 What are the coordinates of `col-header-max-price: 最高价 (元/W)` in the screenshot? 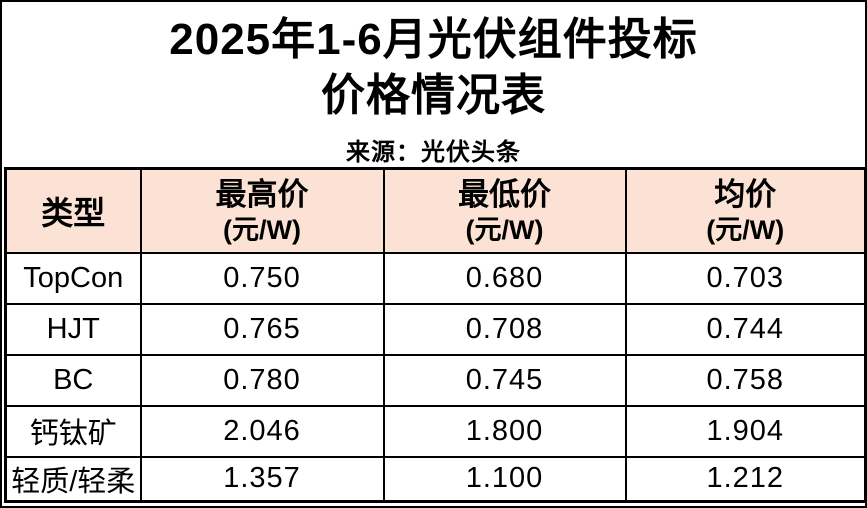 It's located at (262, 210).